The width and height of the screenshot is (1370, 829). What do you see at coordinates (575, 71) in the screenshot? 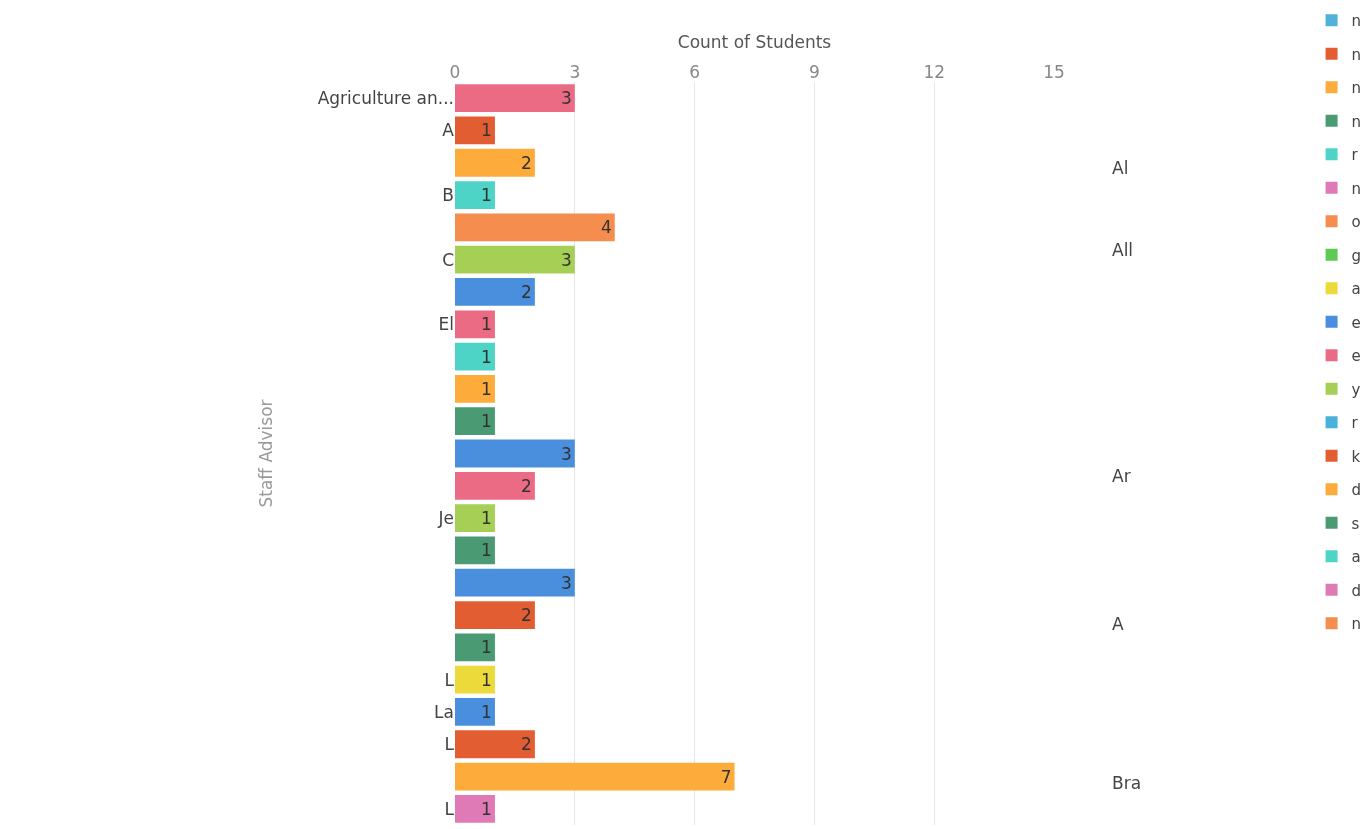
I see `x-tick-label: 3` at bounding box center [575, 71].